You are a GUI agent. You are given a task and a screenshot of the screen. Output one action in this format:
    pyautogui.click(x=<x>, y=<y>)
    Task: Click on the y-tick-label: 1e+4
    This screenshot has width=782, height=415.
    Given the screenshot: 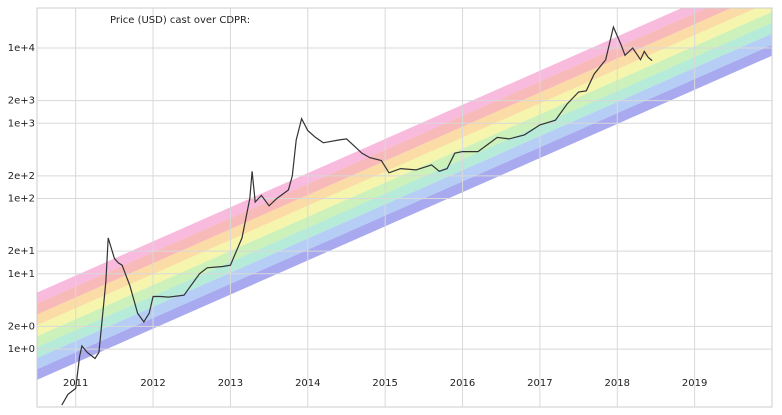 What is the action you would take?
    pyautogui.click(x=21, y=48)
    